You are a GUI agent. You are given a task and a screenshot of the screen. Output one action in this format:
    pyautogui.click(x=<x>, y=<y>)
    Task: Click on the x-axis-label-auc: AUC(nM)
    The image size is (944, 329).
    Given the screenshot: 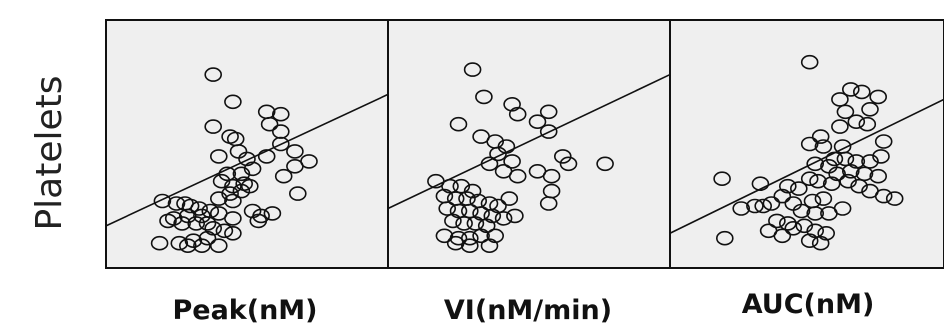 What is the action you would take?
    pyautogui.click(x=808, y=304)
    